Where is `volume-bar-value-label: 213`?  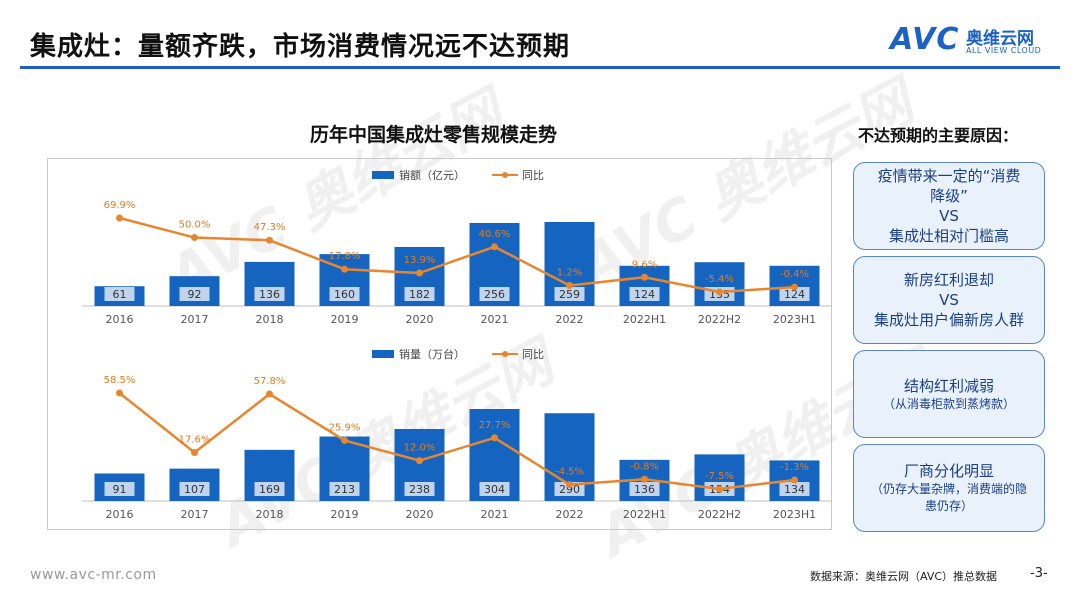
volume-bar-value-label: 213 is located at coordinates (344, 489).